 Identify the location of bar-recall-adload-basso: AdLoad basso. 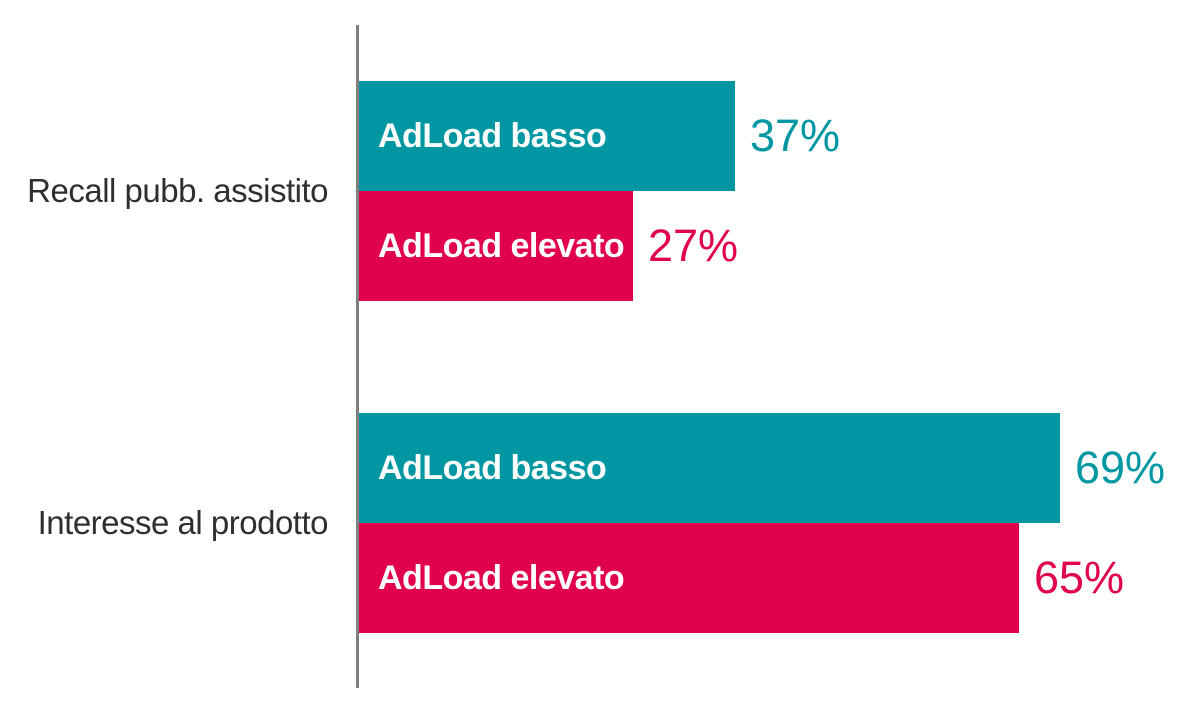
(547, 136).